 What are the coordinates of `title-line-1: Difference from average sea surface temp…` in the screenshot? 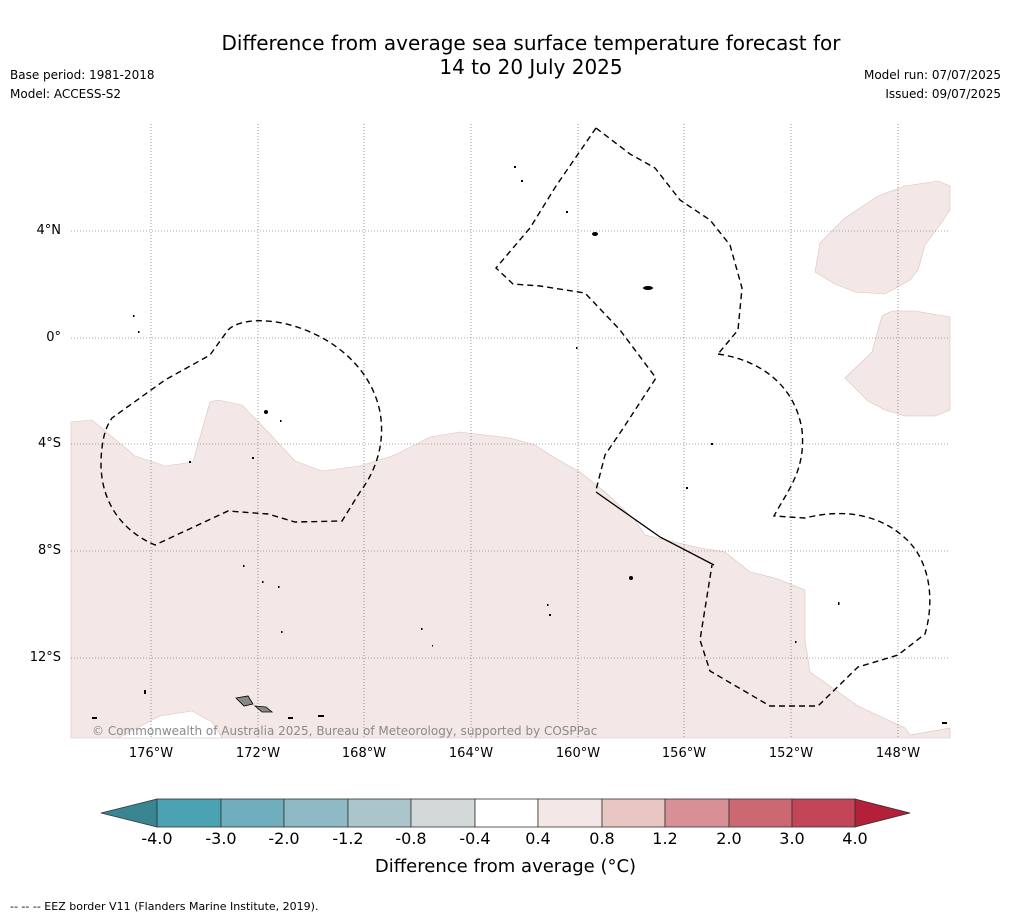 It's located at (531, 43).